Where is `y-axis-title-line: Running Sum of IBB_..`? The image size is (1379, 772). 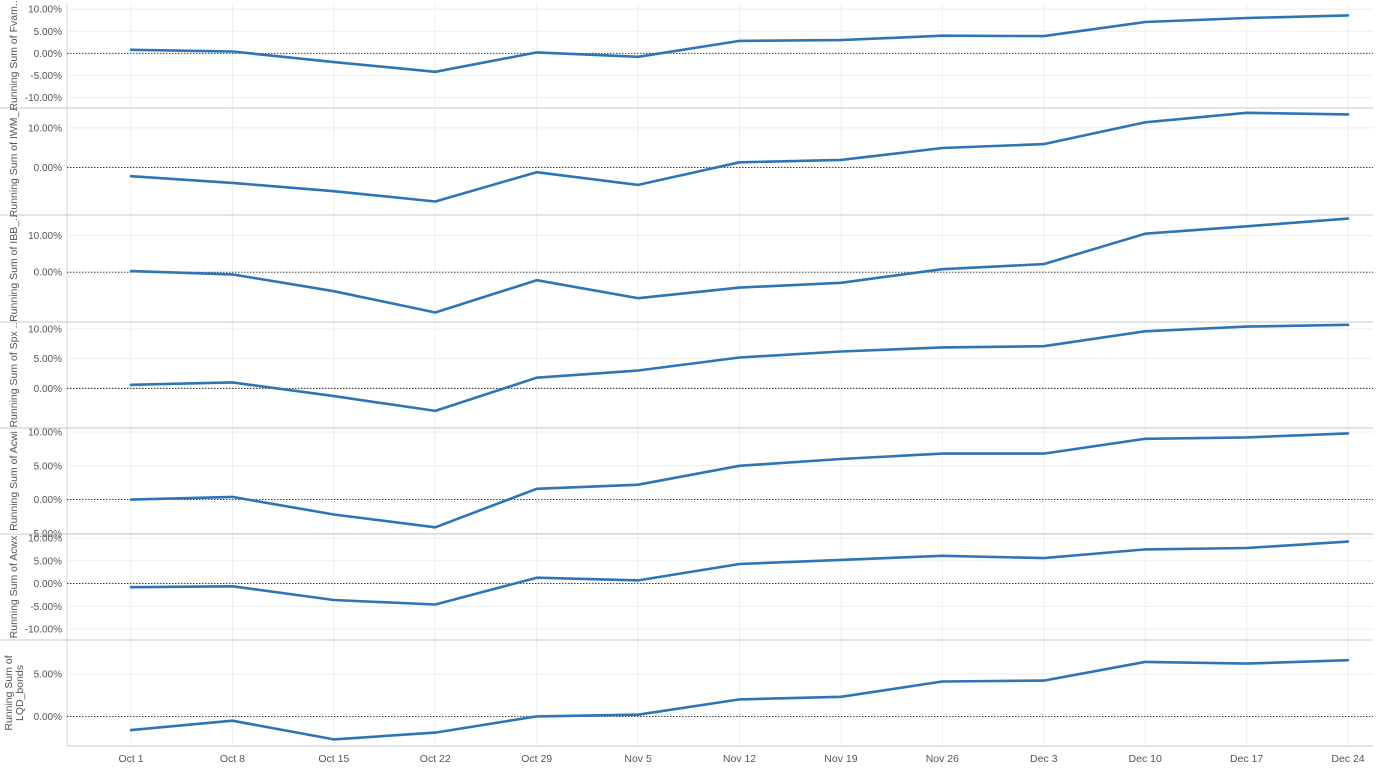
y-axis-title-line: Running Sum of IBB_.. is located at coordinates (14, 268).